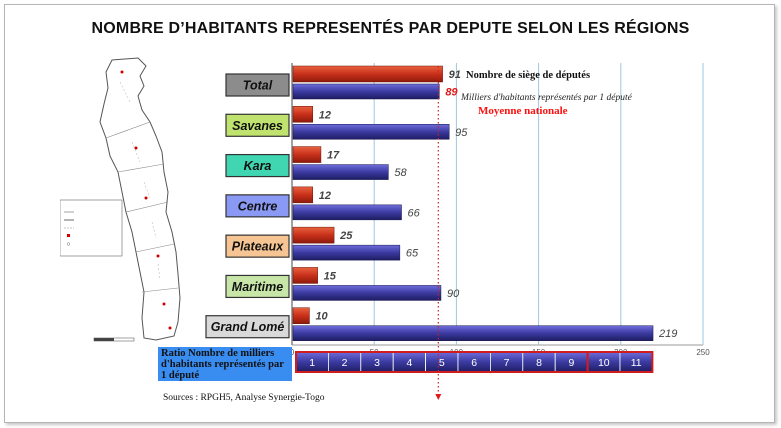 The height and width of the screenshot is (428, 781). I want to click on scale-group-outline, so click(620, 362).